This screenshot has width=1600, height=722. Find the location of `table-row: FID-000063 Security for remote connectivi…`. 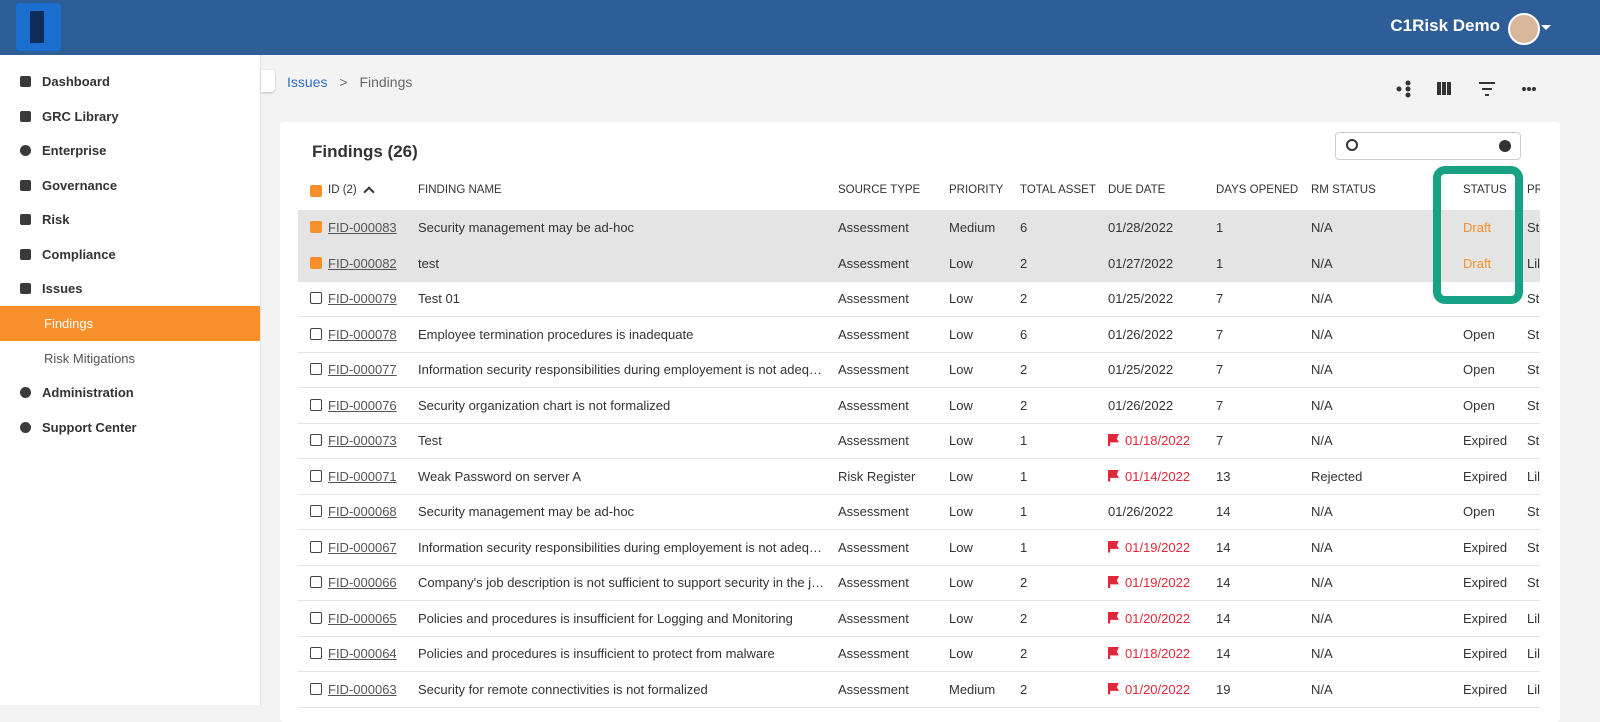

table-row: FID-000063 Security for remote connectivi… is located at coordinates (919, 690).